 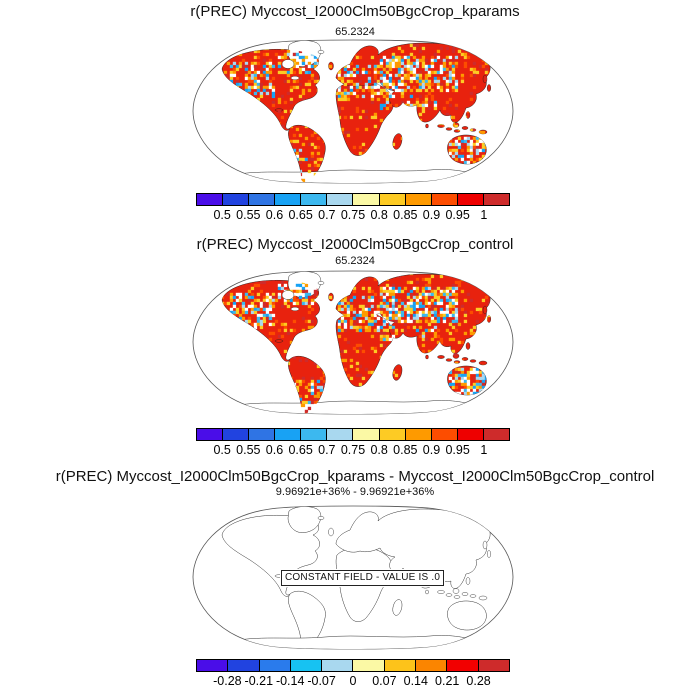 I want to click on colorbar-tick-label: 0.21, so click(x=447, y=681).